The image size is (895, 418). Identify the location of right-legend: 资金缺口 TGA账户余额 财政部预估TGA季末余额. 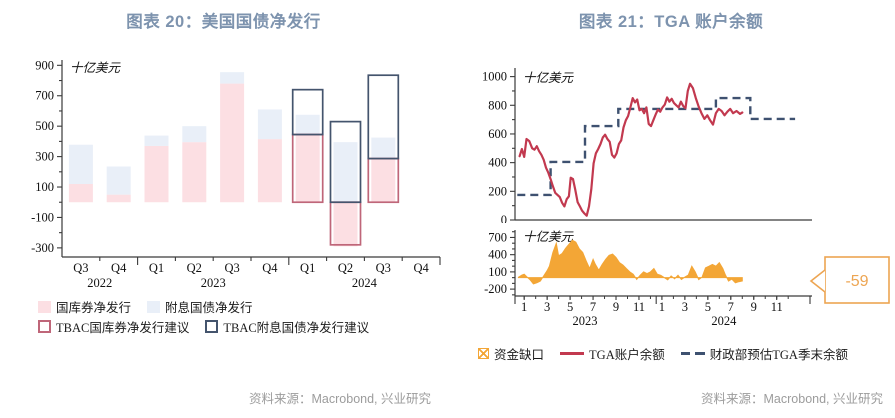
(671, 353).